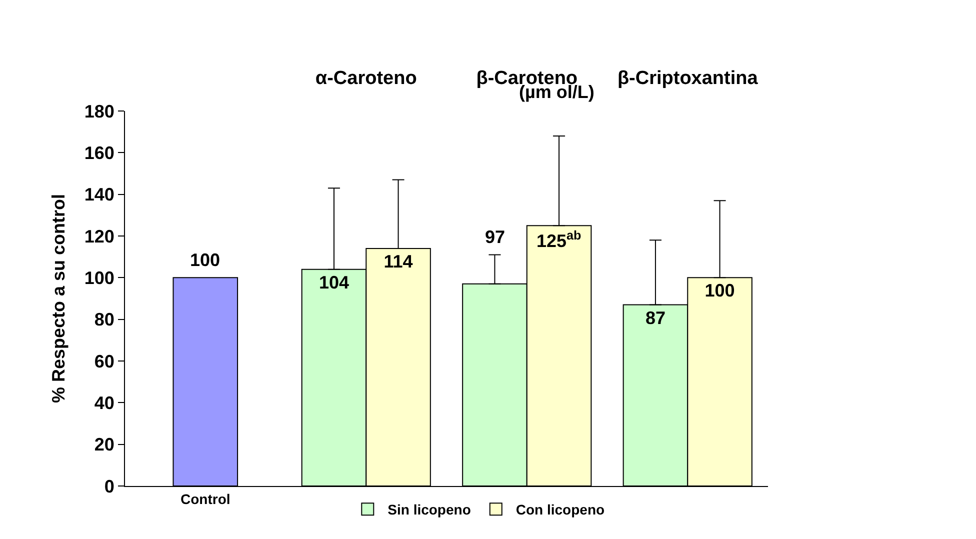  I want to click on y-tick-label: 80, so click(104, 320).